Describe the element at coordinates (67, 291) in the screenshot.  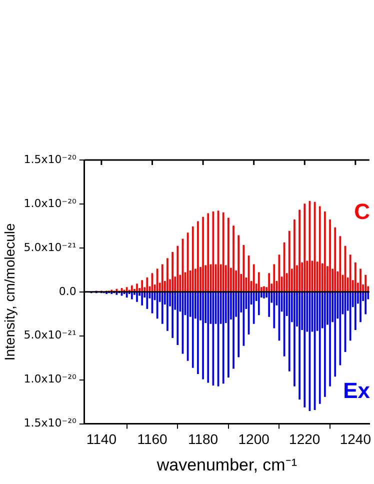
I see `y-tick-label: 0.0` at that location.